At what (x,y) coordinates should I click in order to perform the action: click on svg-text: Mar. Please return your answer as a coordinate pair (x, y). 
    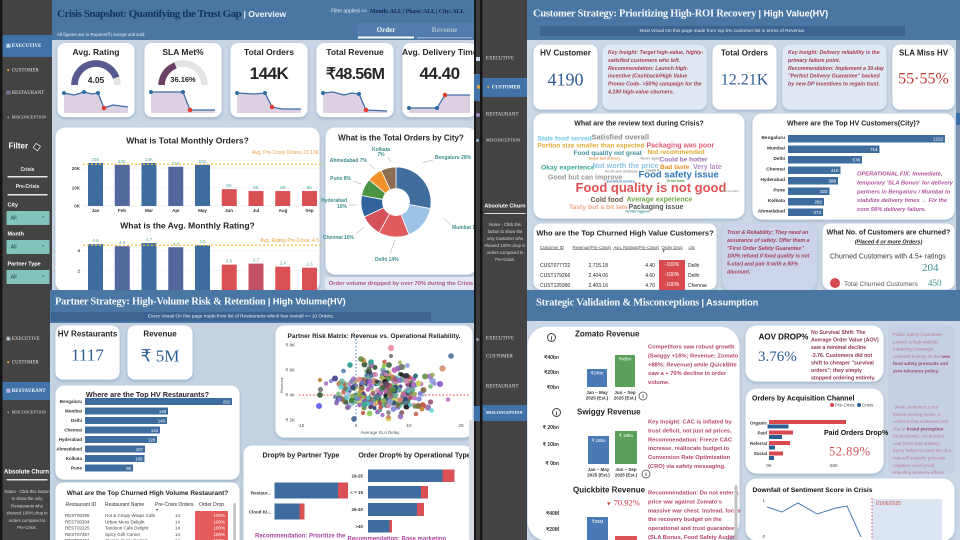
    Looking at the image, I should click on (149, 210).